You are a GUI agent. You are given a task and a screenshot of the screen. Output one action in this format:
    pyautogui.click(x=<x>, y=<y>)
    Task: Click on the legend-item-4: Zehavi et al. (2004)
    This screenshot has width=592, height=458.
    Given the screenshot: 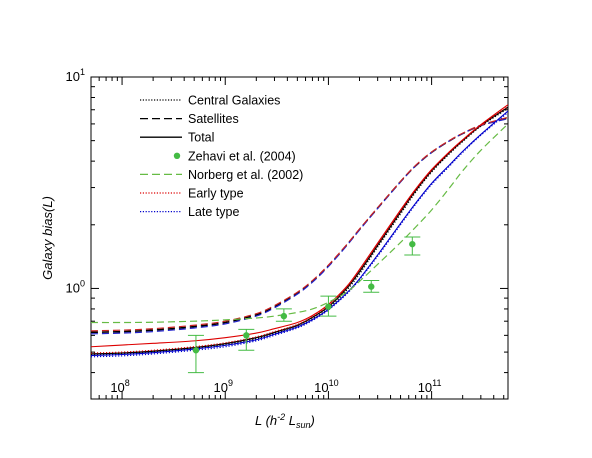 What is the action you would take?
    pyautogui.click(x=234, y=156)
    